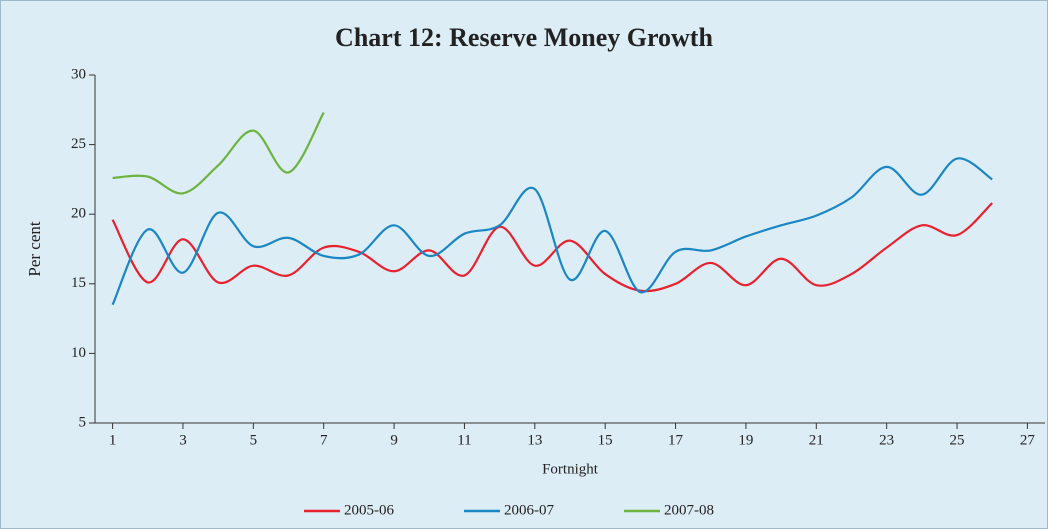 The width and height of the screenshot is (1048, 529). What do you see at coordinates (816, 440) in the screenshot?
I see `x-tick-label: 21` at bounding box center [816, 440].